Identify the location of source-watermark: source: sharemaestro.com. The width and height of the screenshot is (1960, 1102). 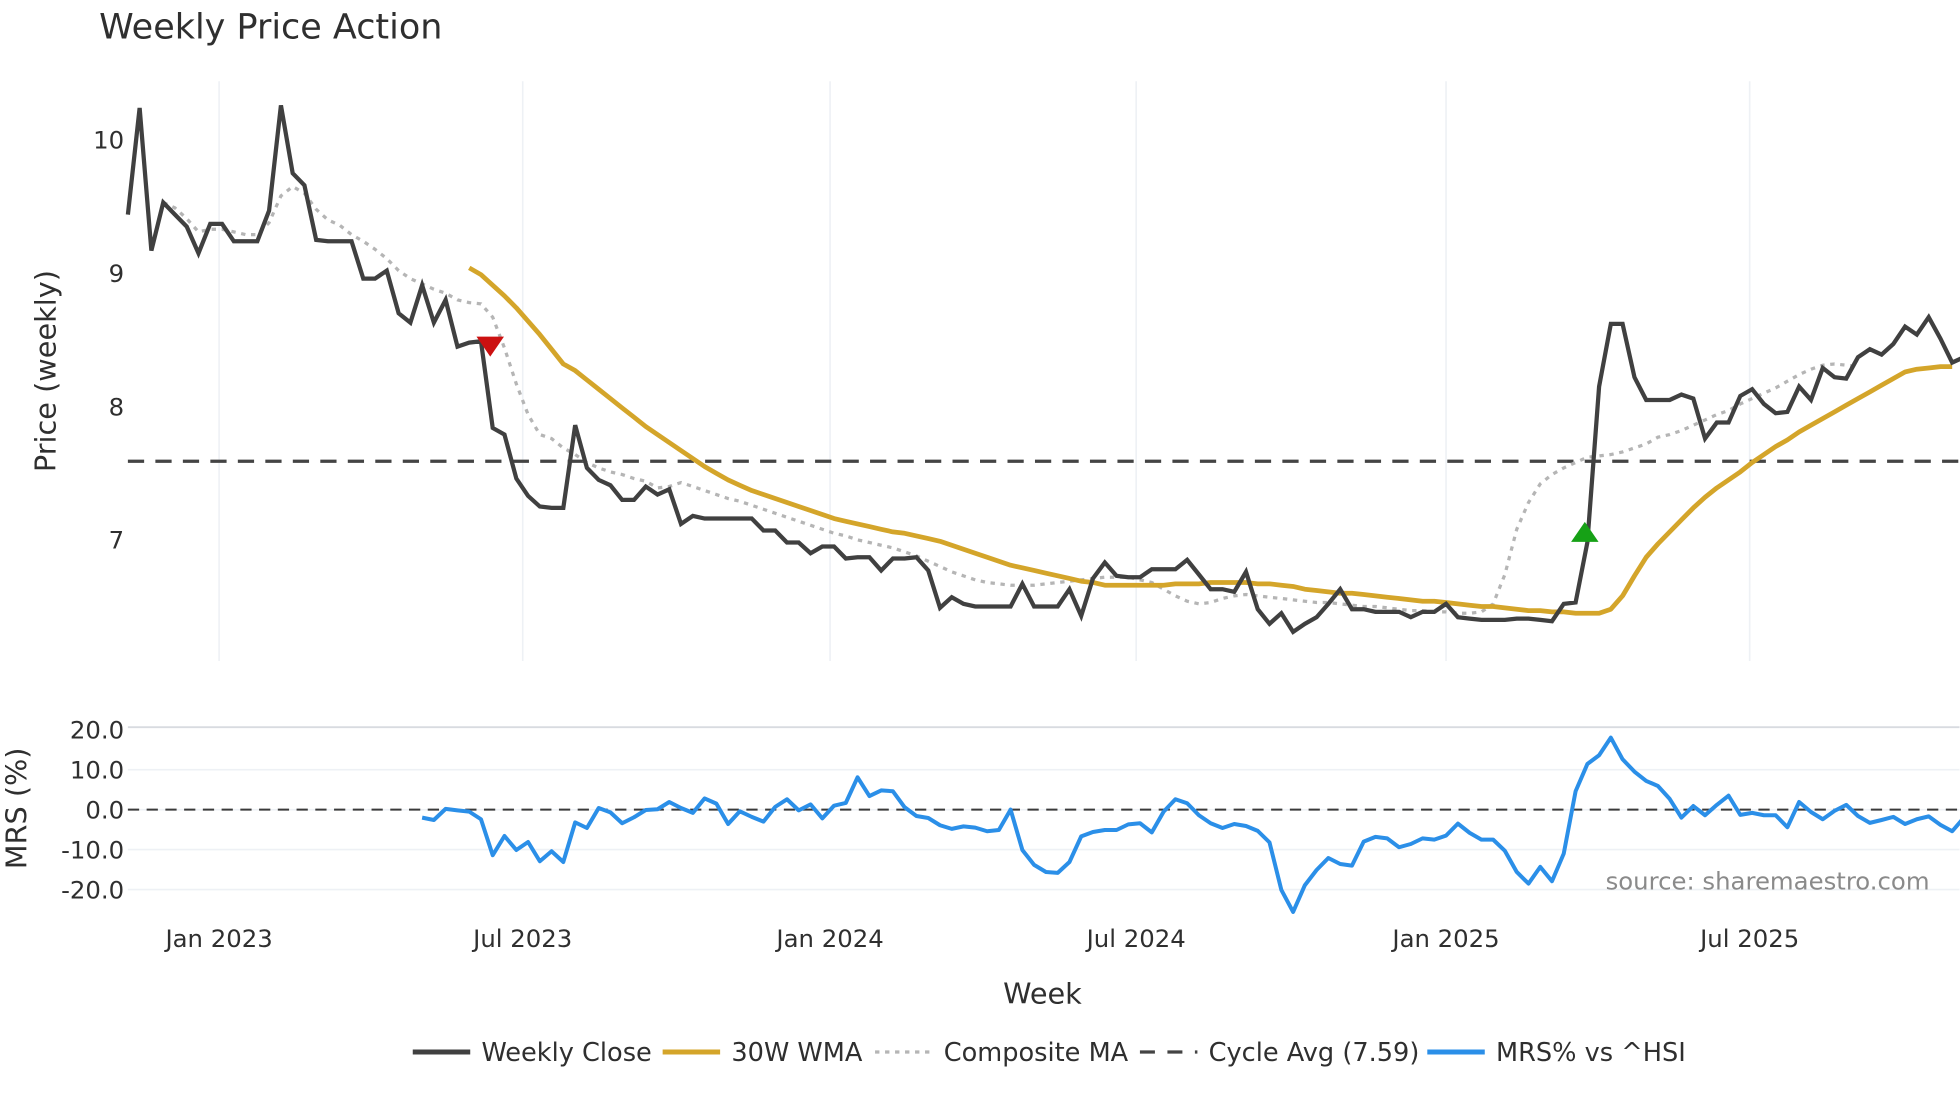
(1768, 881).